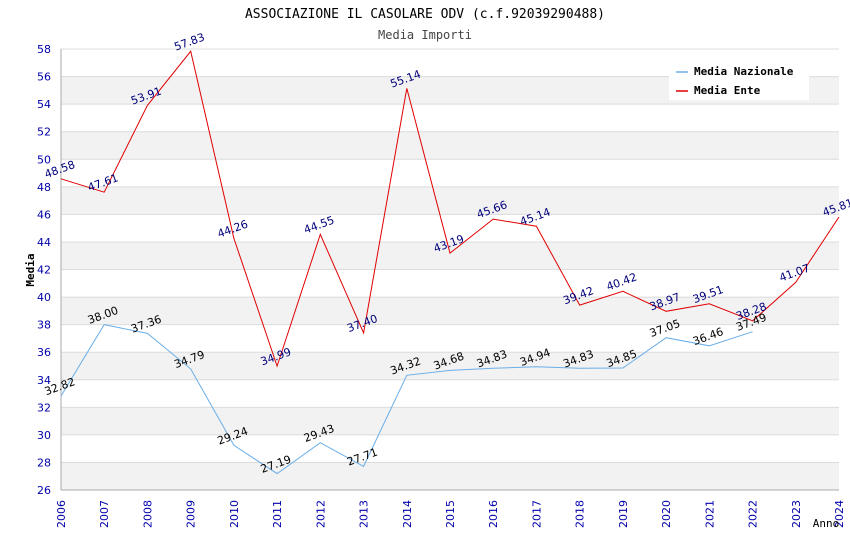  Describe the element at coordinates (44, 297) in the screenshot. I see `y-tick-label: 40` at that location.